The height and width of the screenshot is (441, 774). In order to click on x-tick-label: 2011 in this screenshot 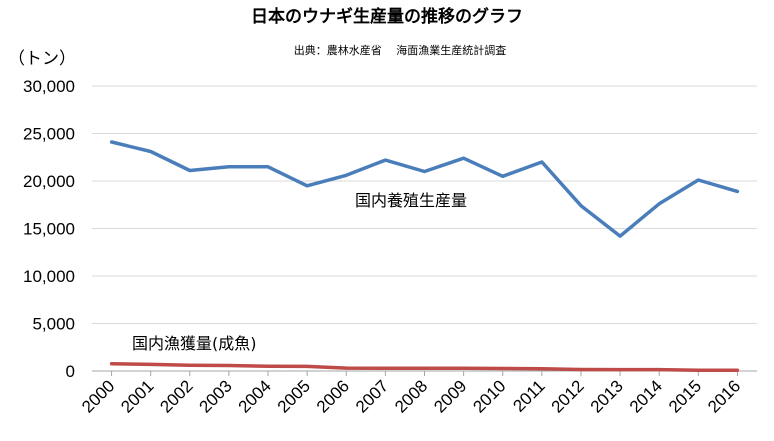, I will do `click(528, 395)`.